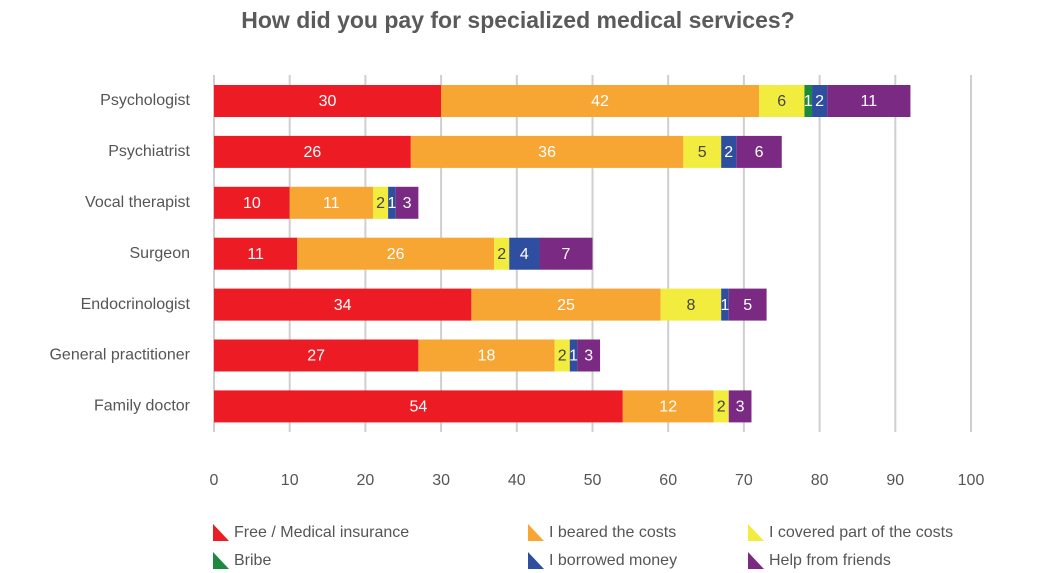  What do you see at coordinates (820, 480) in the screenshot?
I see `x-tick-label: 80` at bounding box center [820, 480].